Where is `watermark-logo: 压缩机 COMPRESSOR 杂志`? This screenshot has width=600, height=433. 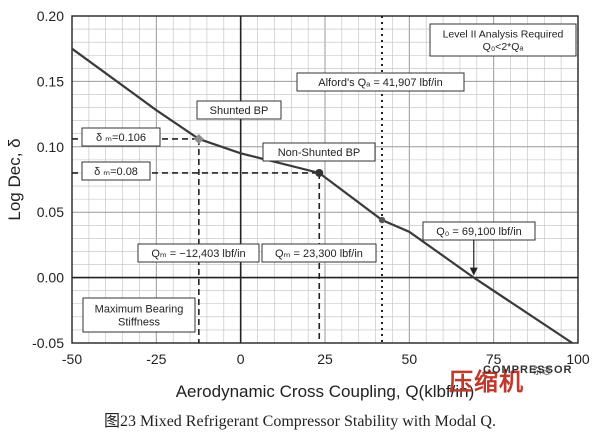 watermark-logo: 压缩机 COMPRESSOR 杂志 is located at coordinates (523, 380).